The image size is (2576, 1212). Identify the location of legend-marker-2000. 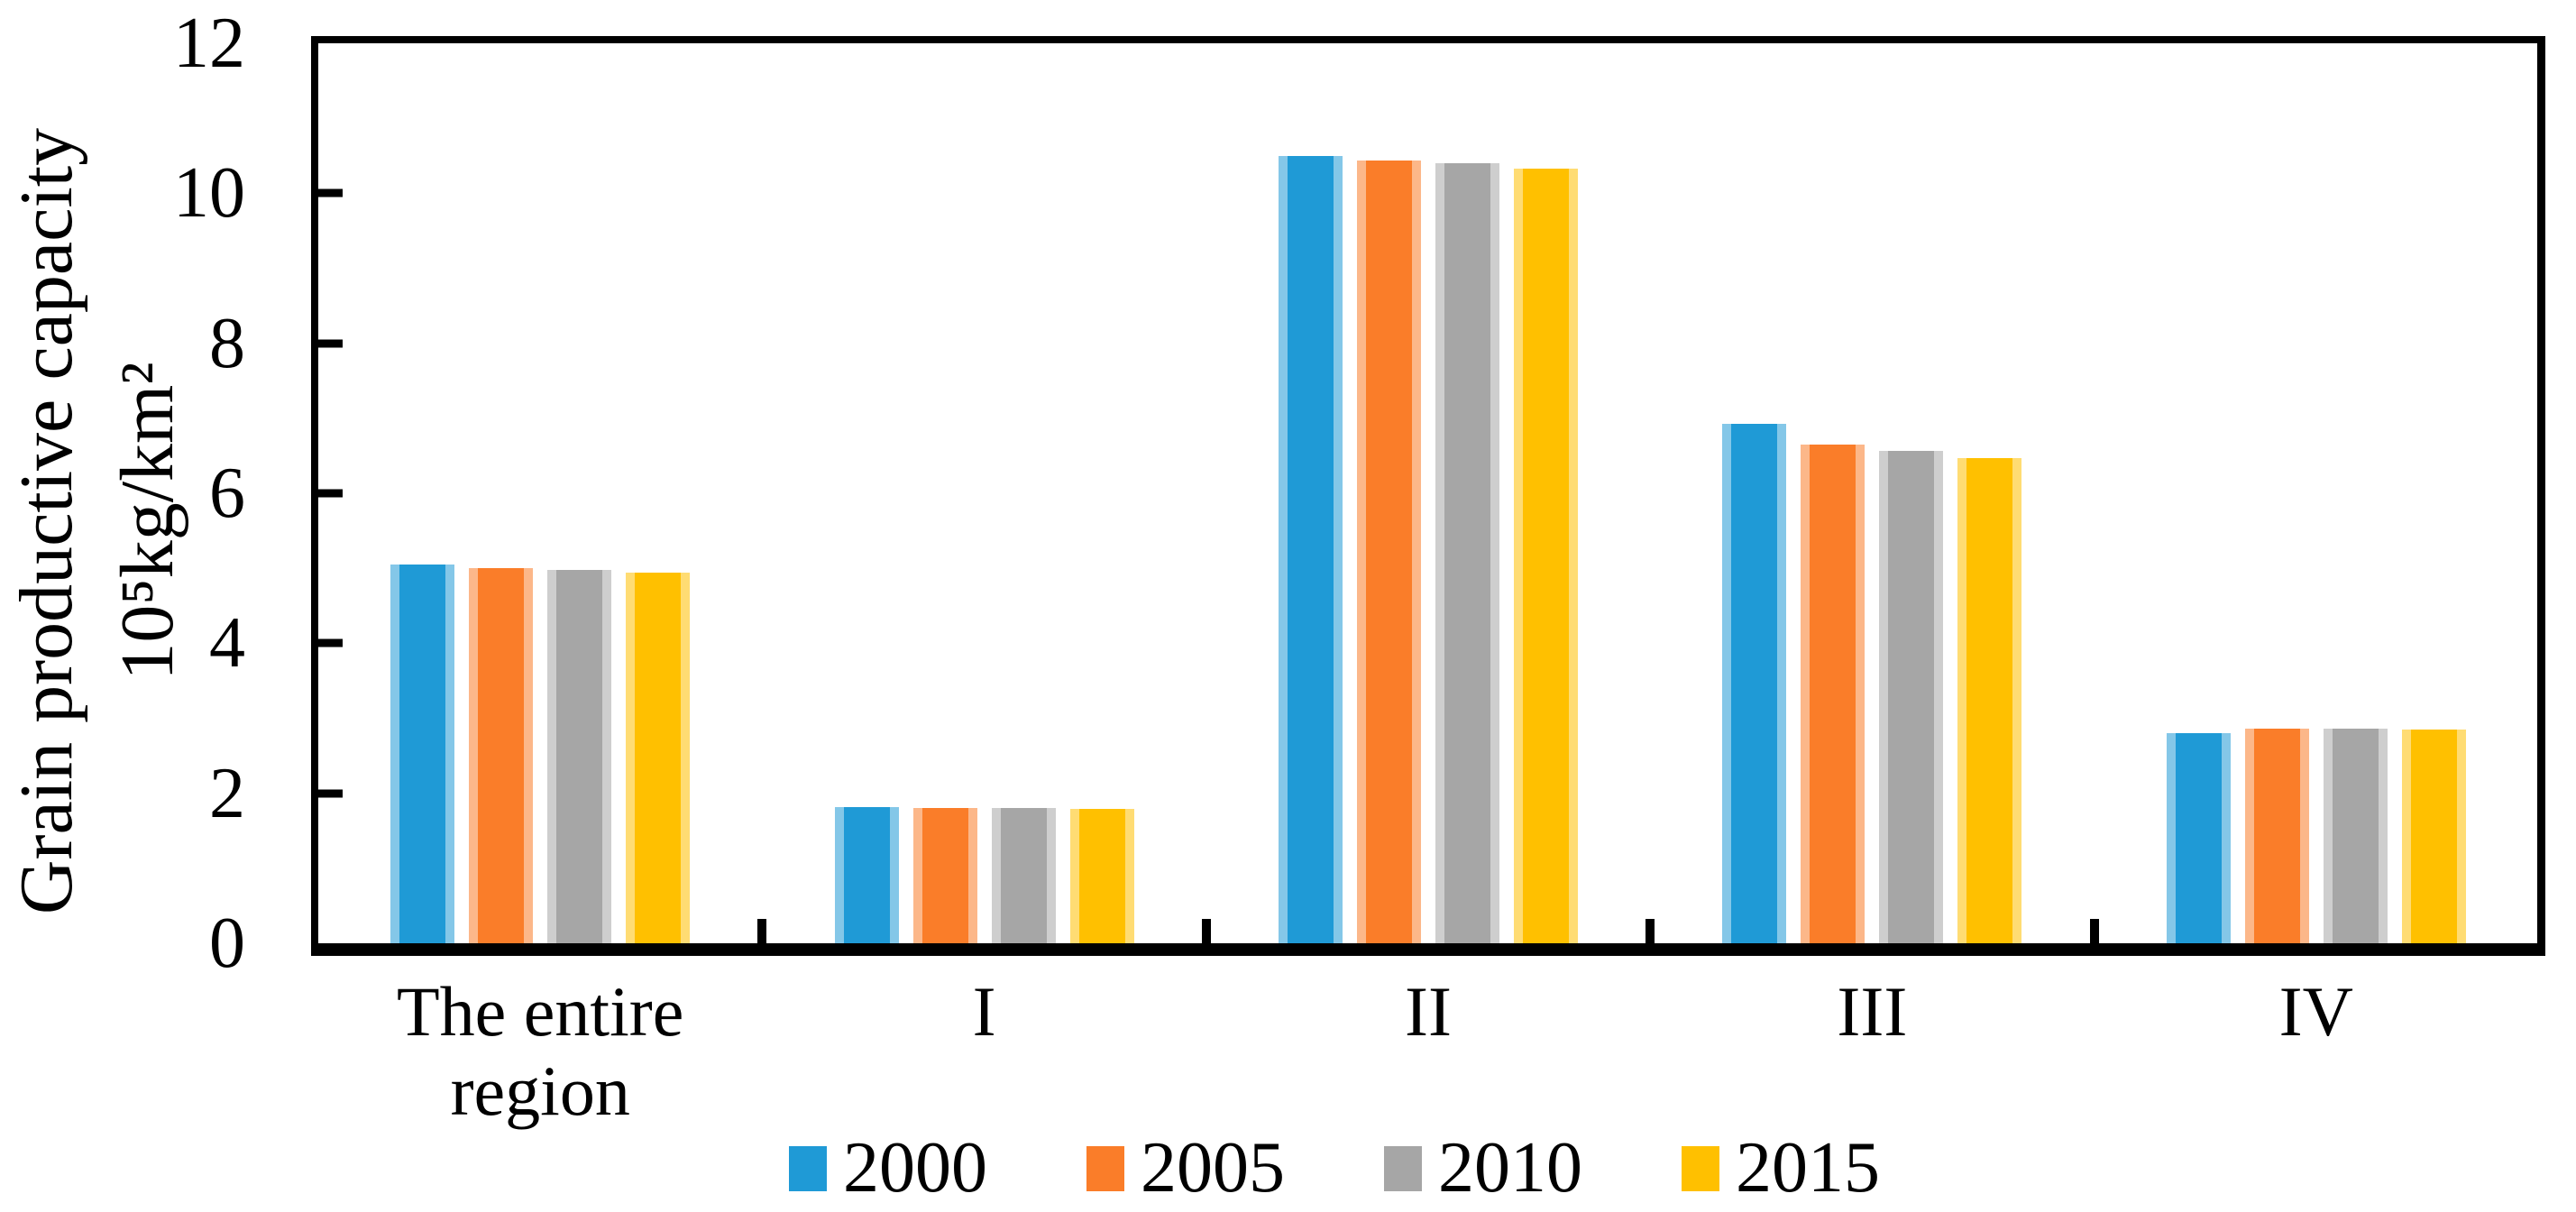
(808, 1168).